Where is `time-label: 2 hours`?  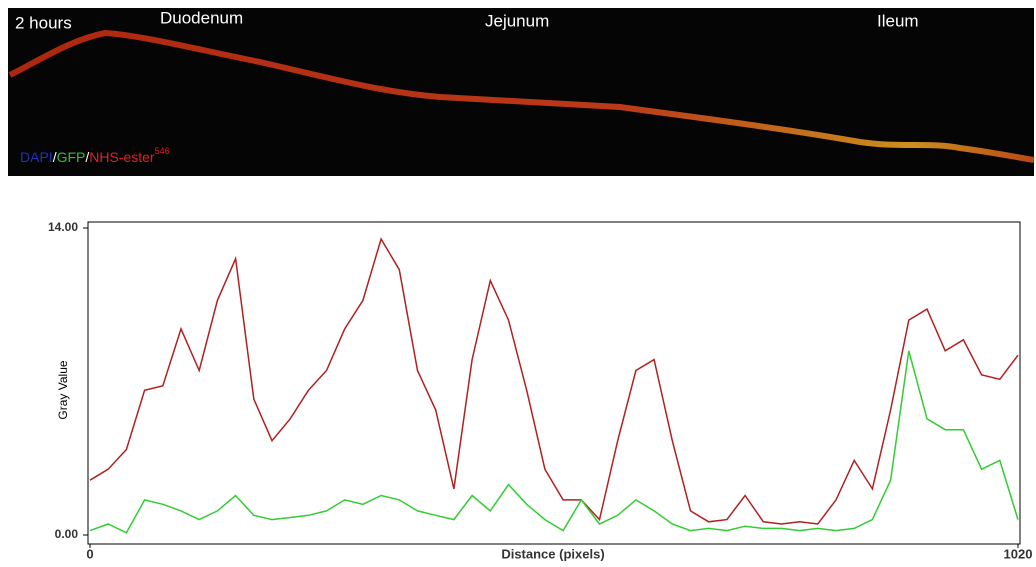 time-label: 2 hours is located at coordinates (43, 22).